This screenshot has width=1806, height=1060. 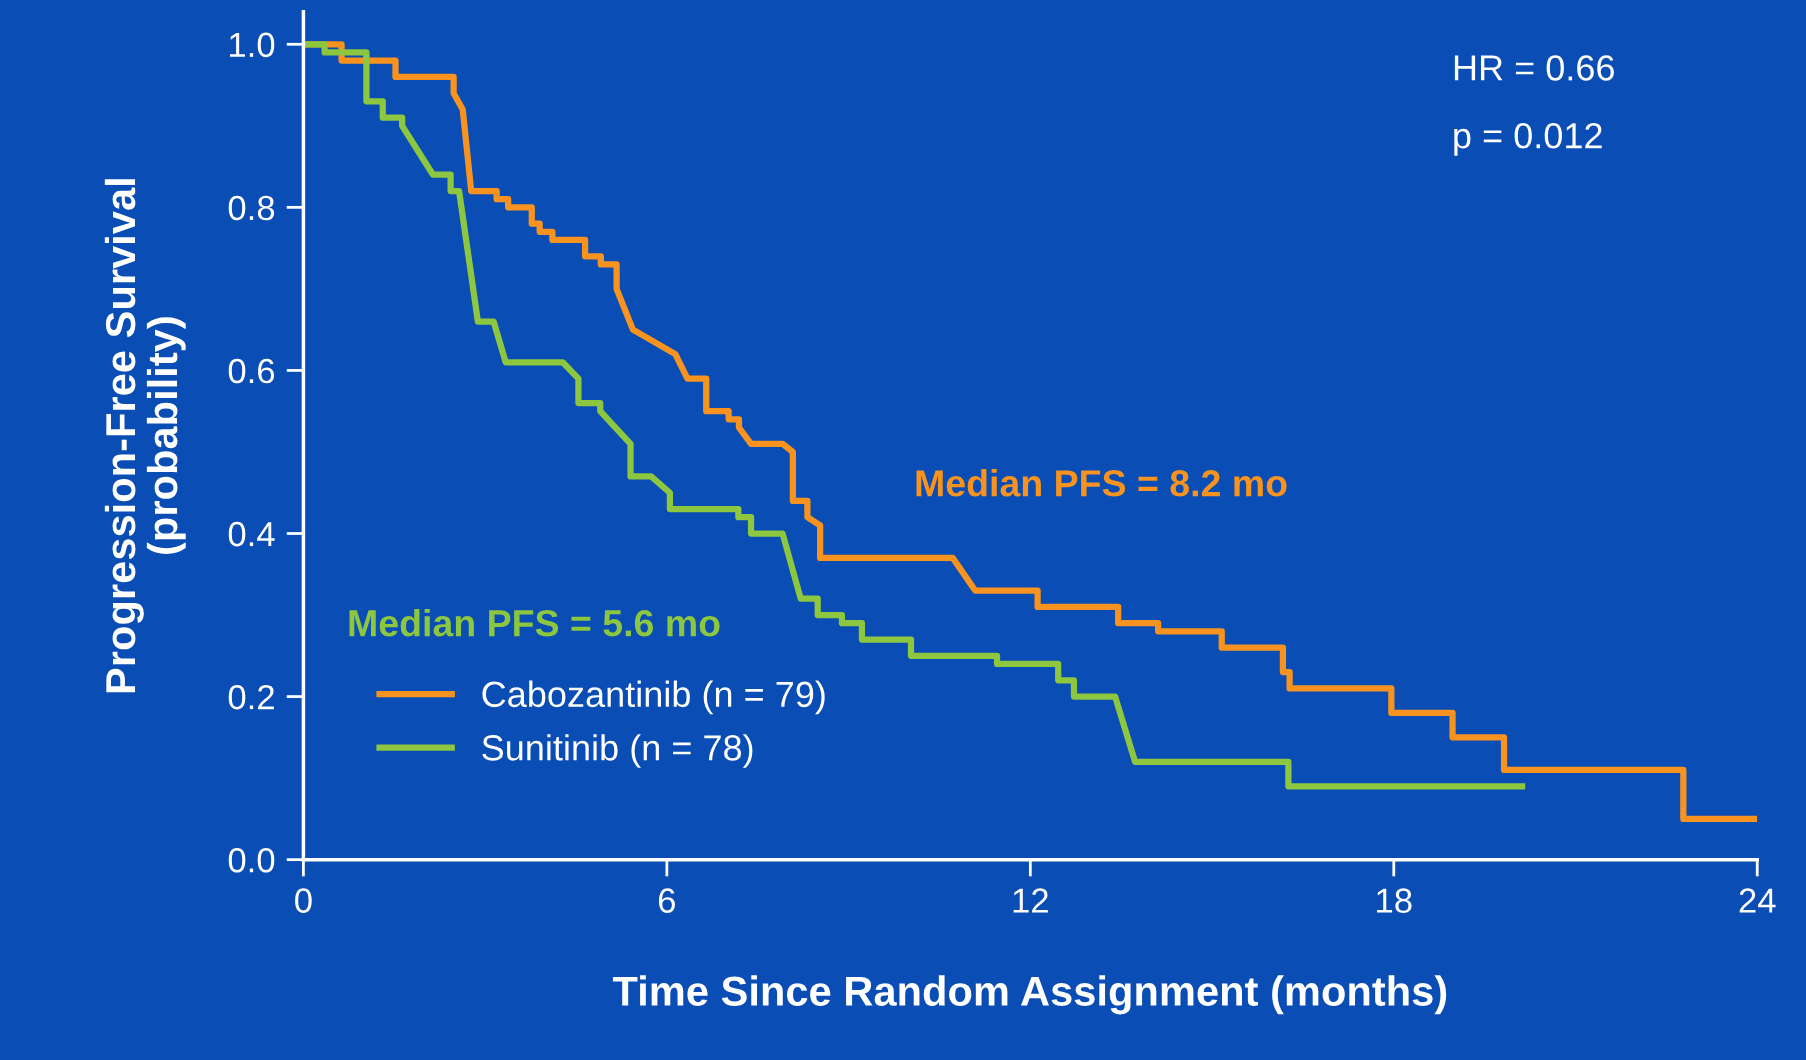 What do you see at coordinates (1394, 900) in the screenshot?
I see `x-tick-label: 18` at bounding box center [1394, 900].